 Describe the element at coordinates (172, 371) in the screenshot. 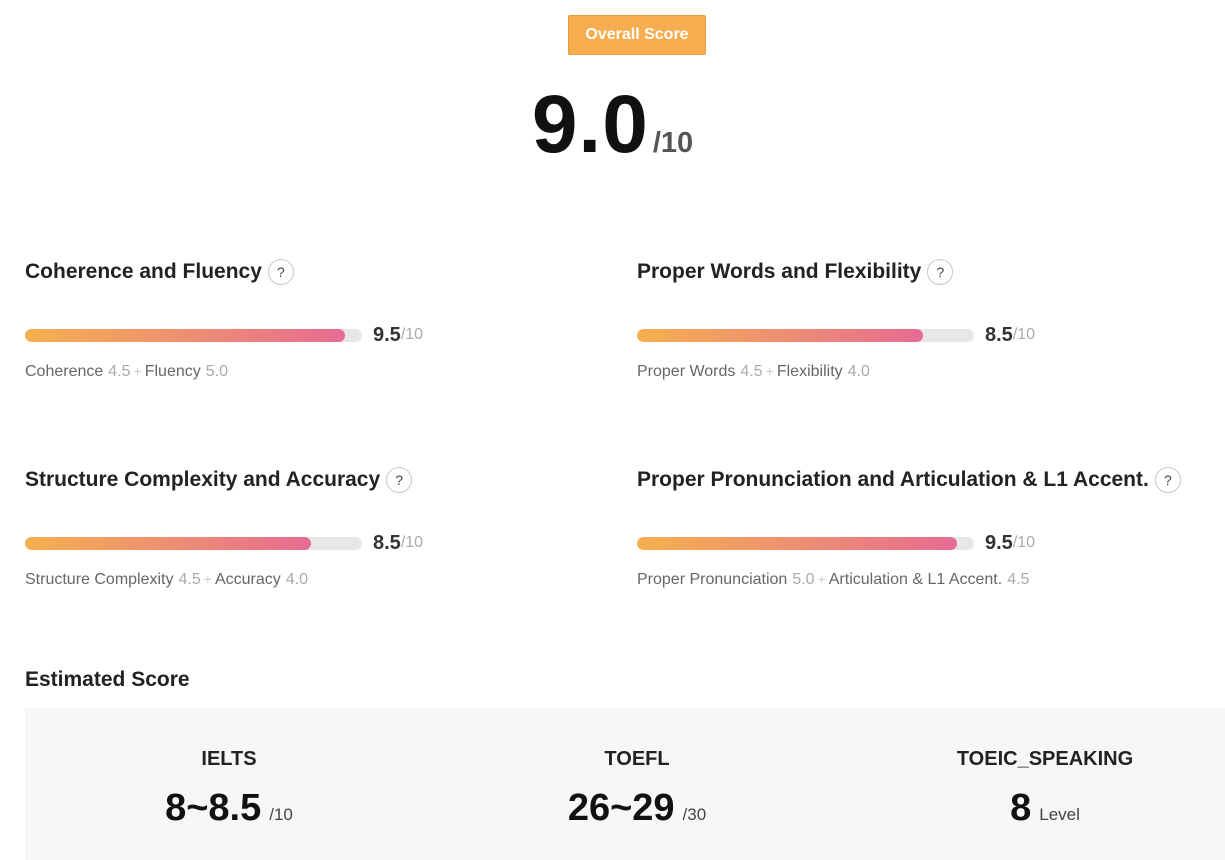

I see `subscore-label: Fluency` at that location.